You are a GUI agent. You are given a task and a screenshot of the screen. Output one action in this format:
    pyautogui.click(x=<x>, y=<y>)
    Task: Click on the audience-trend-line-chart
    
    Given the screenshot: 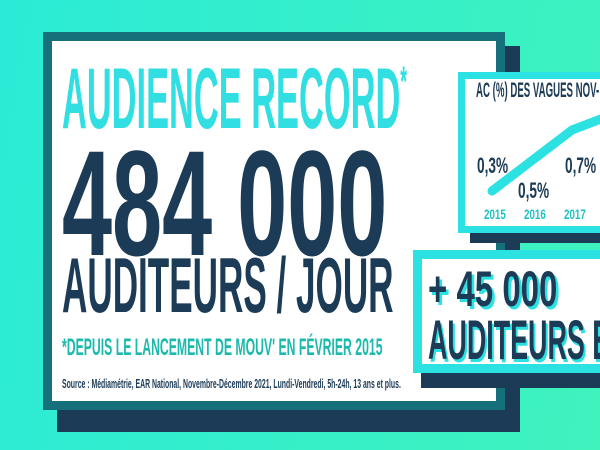 What is the action you would take?
    pyautogui.click(x=543, y=155)
    